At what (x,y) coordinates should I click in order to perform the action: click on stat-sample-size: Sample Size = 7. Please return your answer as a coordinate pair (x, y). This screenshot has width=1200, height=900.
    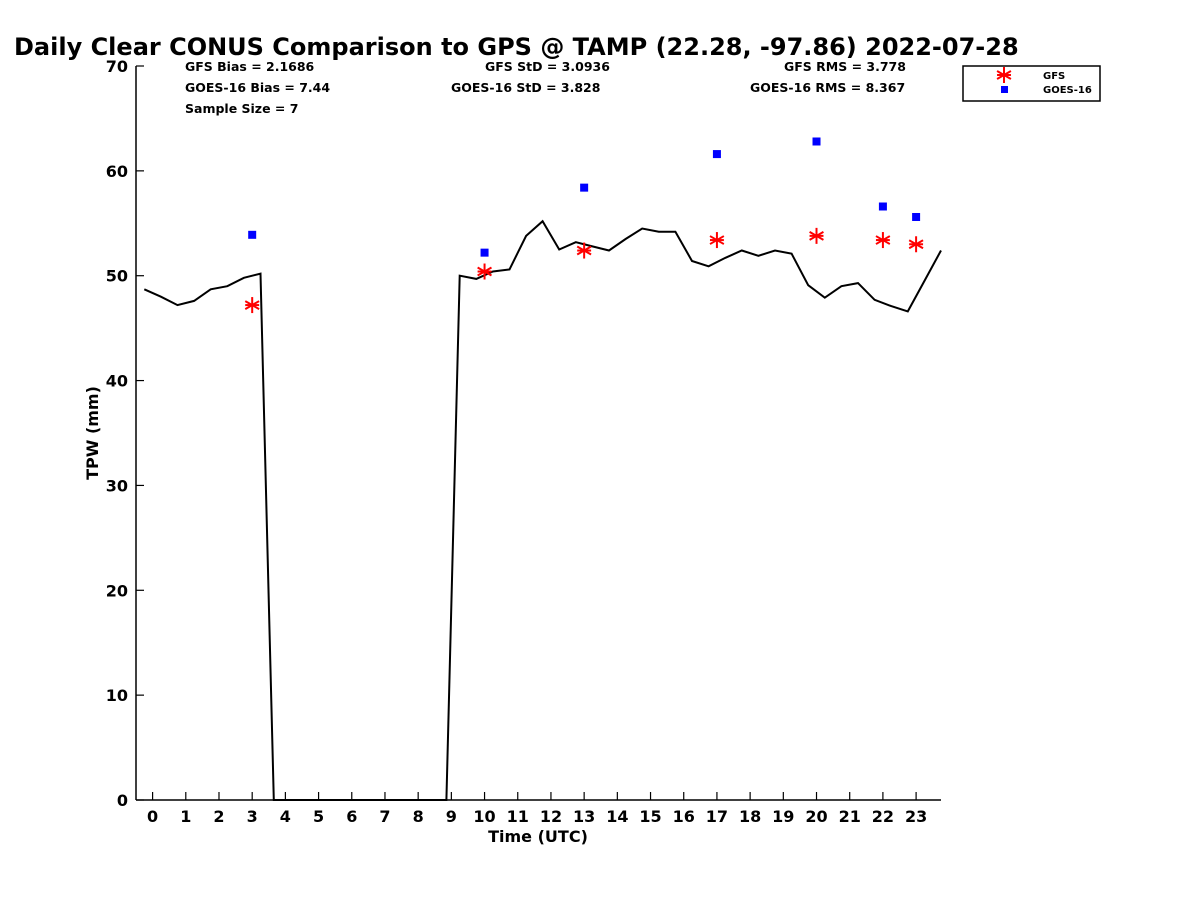
    Looking at the image, I should click on (241, 108).